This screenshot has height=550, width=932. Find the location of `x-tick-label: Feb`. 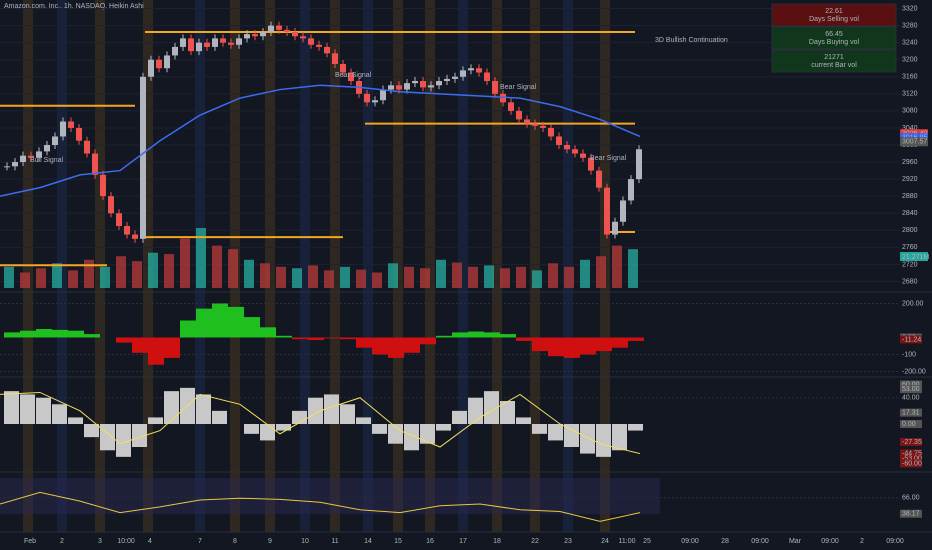

x-tick-label: Feb is located at coordinates (30, 541).